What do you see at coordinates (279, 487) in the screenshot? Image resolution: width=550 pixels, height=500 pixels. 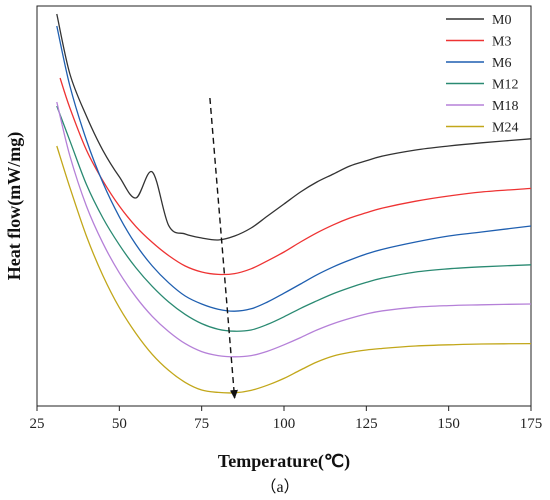 I see `figure-caption: （a）` at bounding box center [279, 487].